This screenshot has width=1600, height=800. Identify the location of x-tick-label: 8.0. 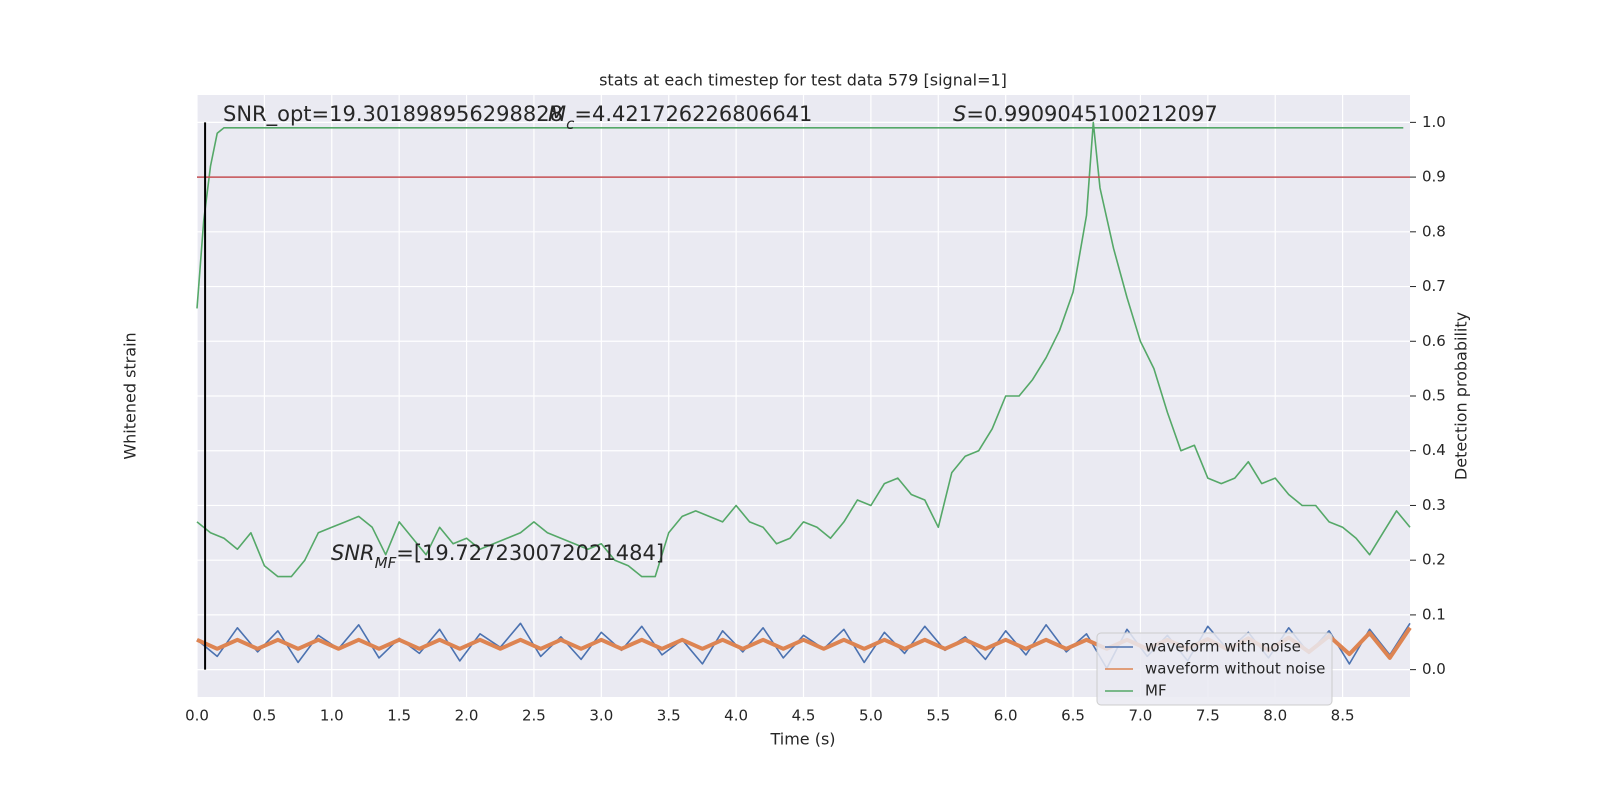
(1275, 716).